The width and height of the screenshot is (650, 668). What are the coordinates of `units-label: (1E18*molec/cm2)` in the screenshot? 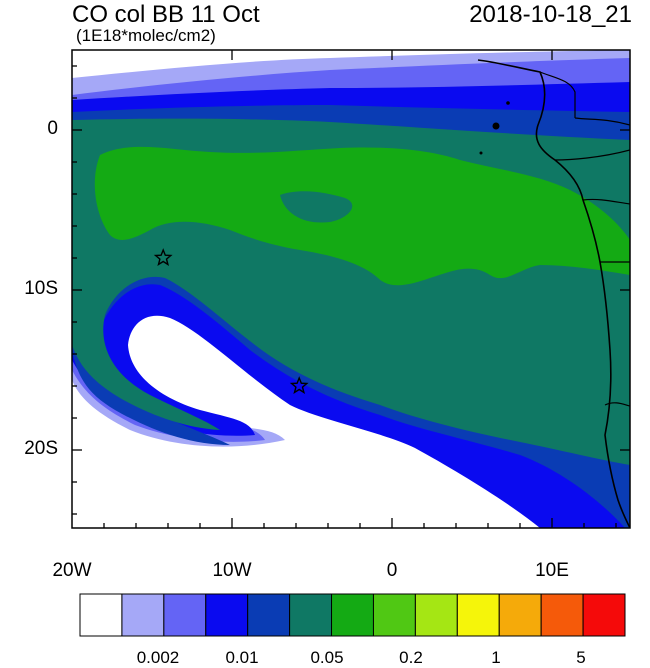 It's located at (146, 35).